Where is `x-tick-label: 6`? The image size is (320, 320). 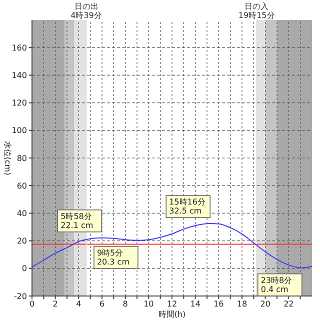
x-tick-label: 6 is located at coordinates (102, 304).